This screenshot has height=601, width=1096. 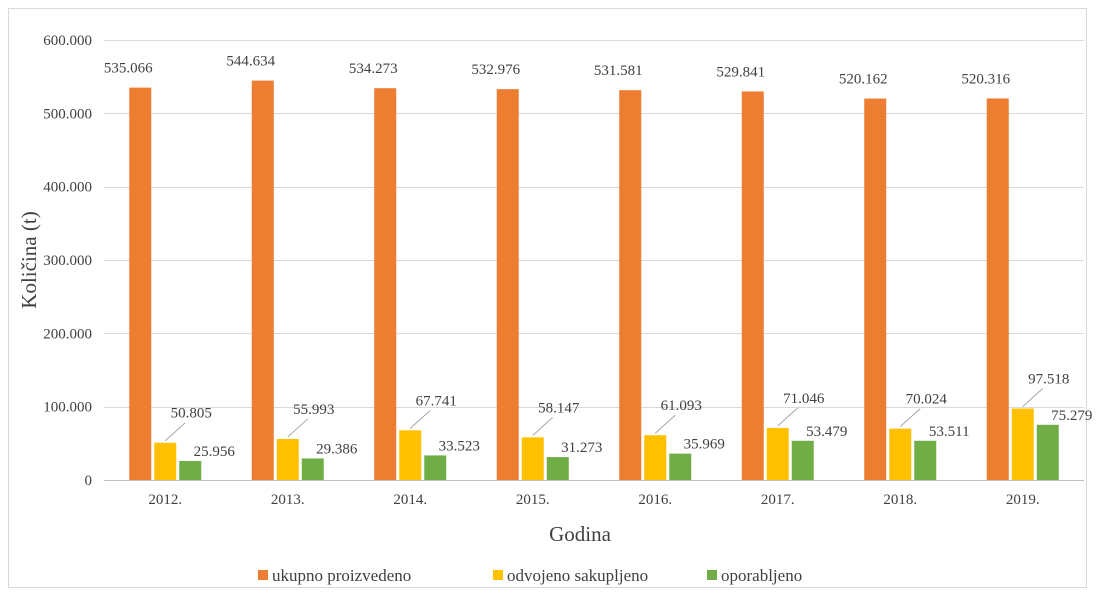 What do you see at coordinates (581, 448) in the screenshot?
I see `data-label: 31.273` at bounding box center [581, 448].